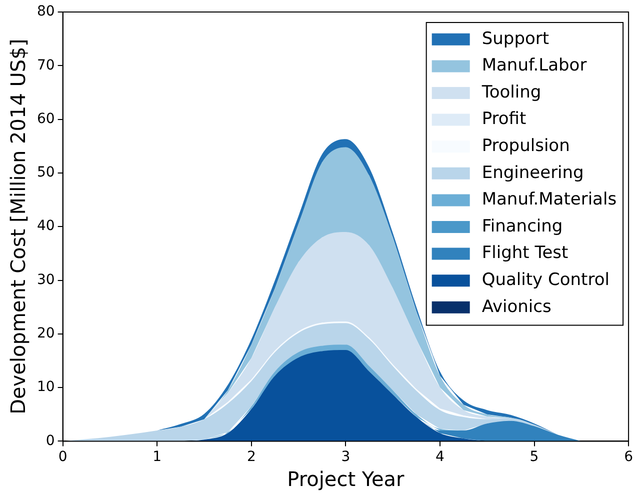 The height and width of the screenshot is (499, 636). Describe the element at coordinates (50, 440) in the screenshot. I see `y-tick-label: 0` at that location.